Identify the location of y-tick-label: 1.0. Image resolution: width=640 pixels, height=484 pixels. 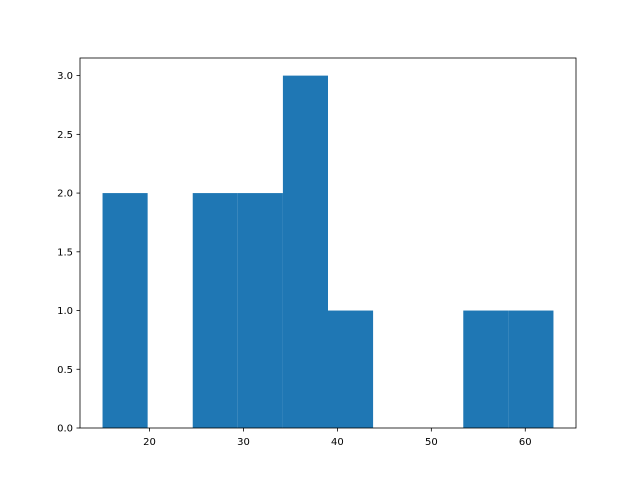
(65, 311).